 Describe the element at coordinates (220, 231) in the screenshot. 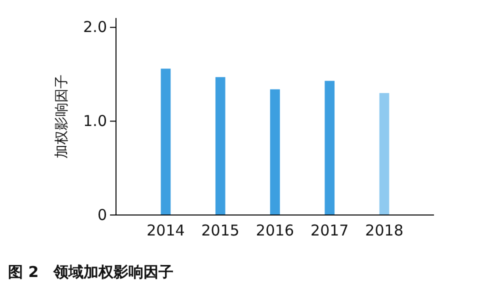

I see `x-tick-label: 2015` at that location.